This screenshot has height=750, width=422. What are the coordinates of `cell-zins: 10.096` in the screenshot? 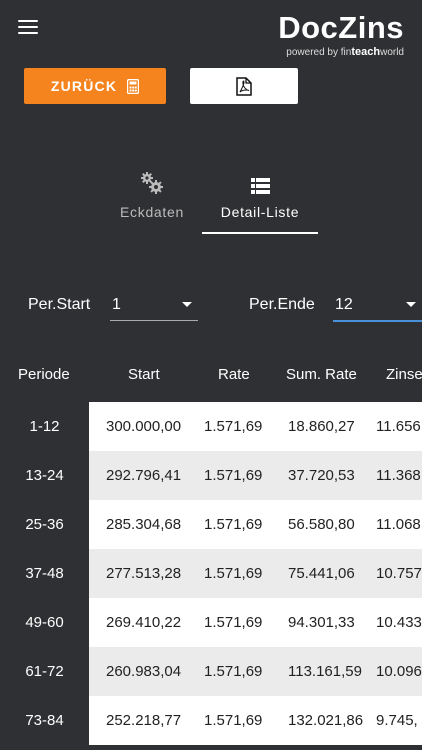 It's located at (399, 671).